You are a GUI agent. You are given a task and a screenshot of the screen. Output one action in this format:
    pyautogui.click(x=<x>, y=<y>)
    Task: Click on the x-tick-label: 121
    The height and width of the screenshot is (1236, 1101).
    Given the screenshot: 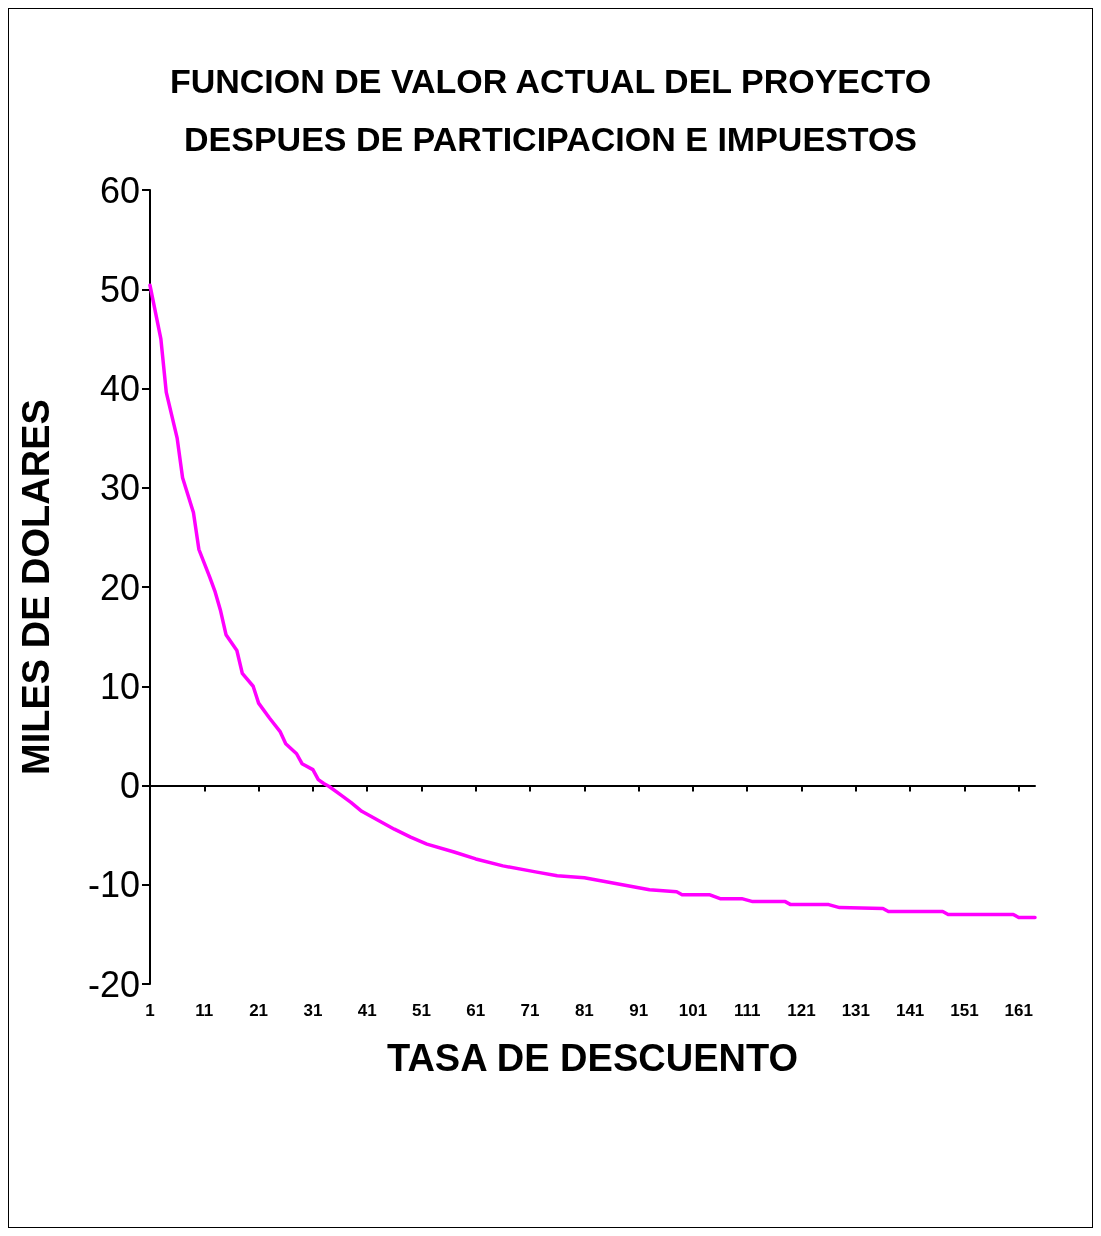 What is the action you would take?
    pyautogui.click(x=801, y=1010)
    